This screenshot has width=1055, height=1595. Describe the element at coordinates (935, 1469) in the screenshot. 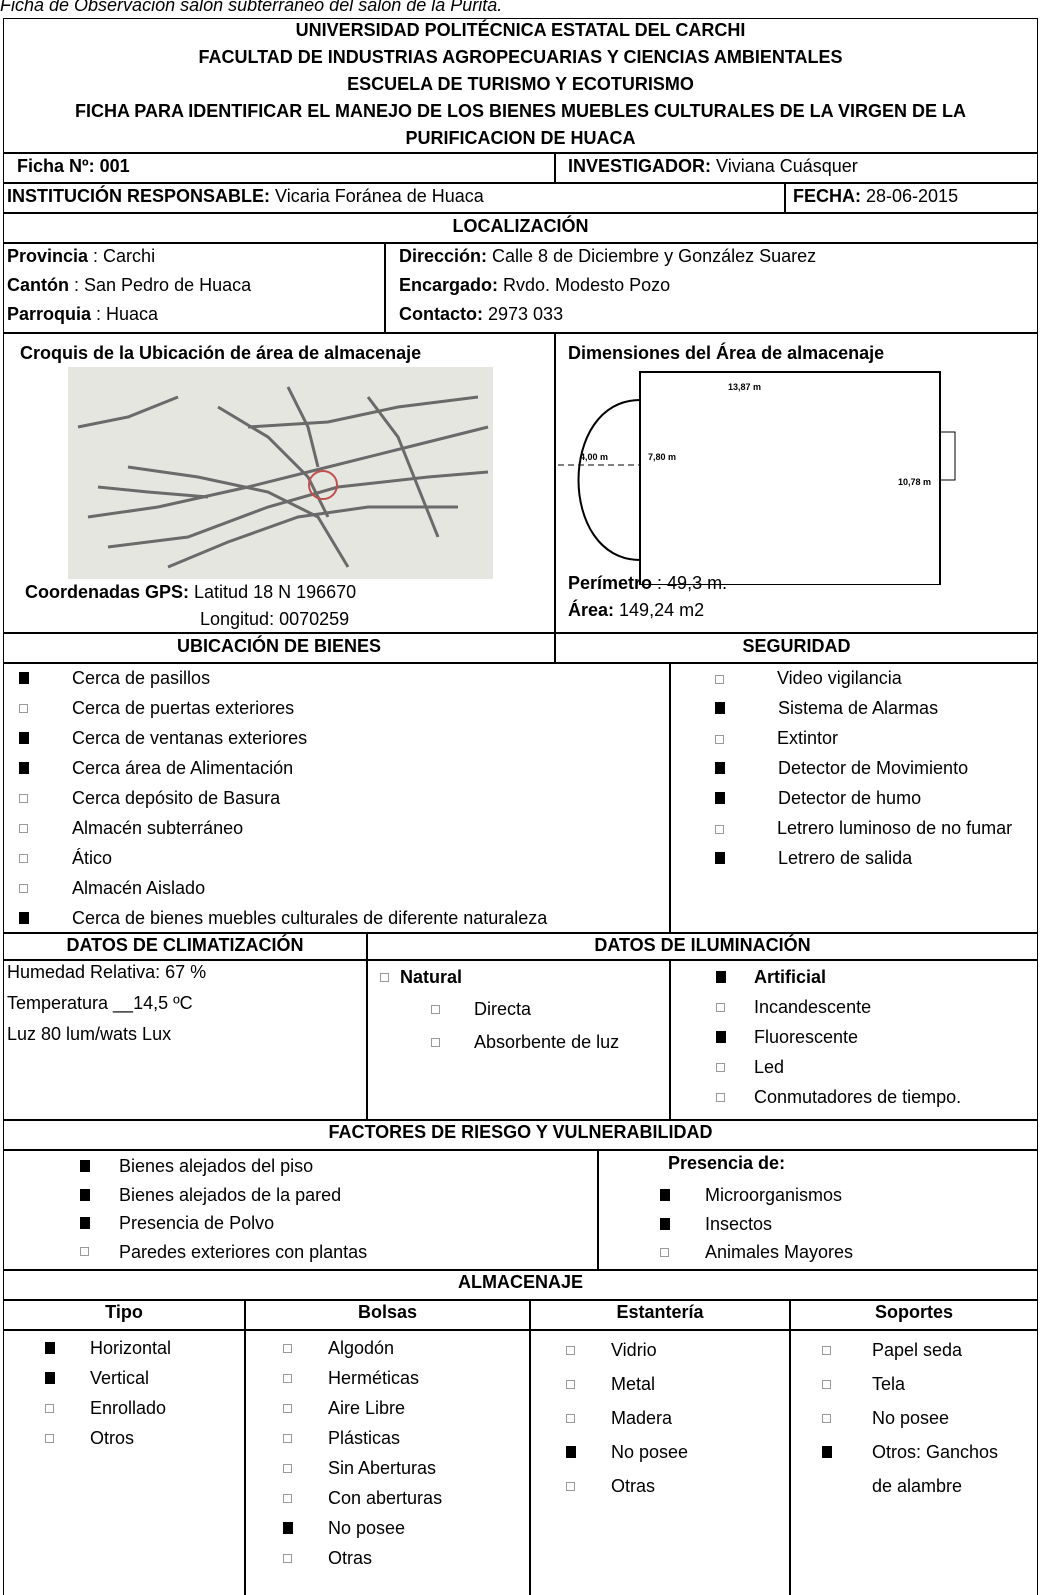

I see `item-text: Otros: Ganchos de alambre` at that location.